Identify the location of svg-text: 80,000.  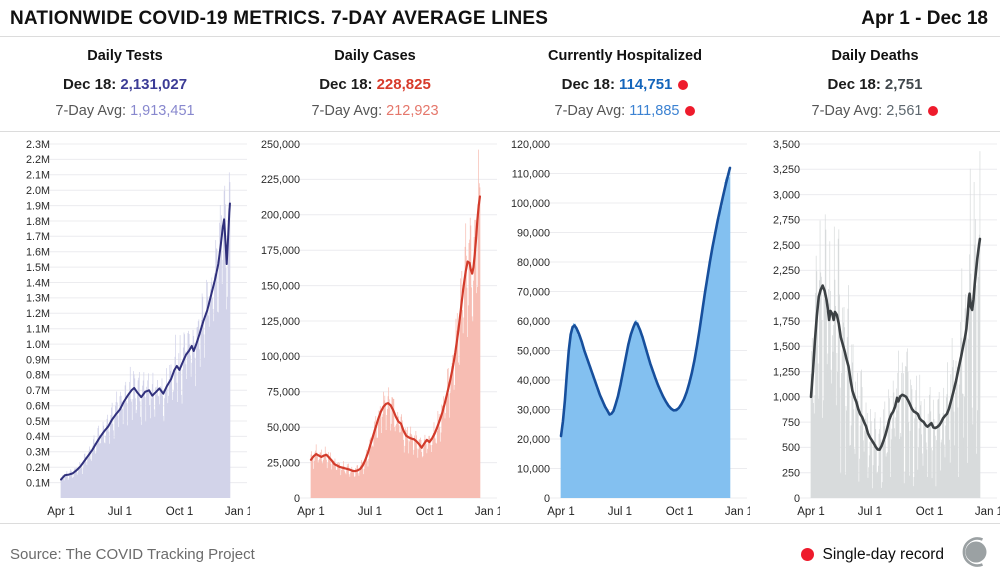
(533, 263).